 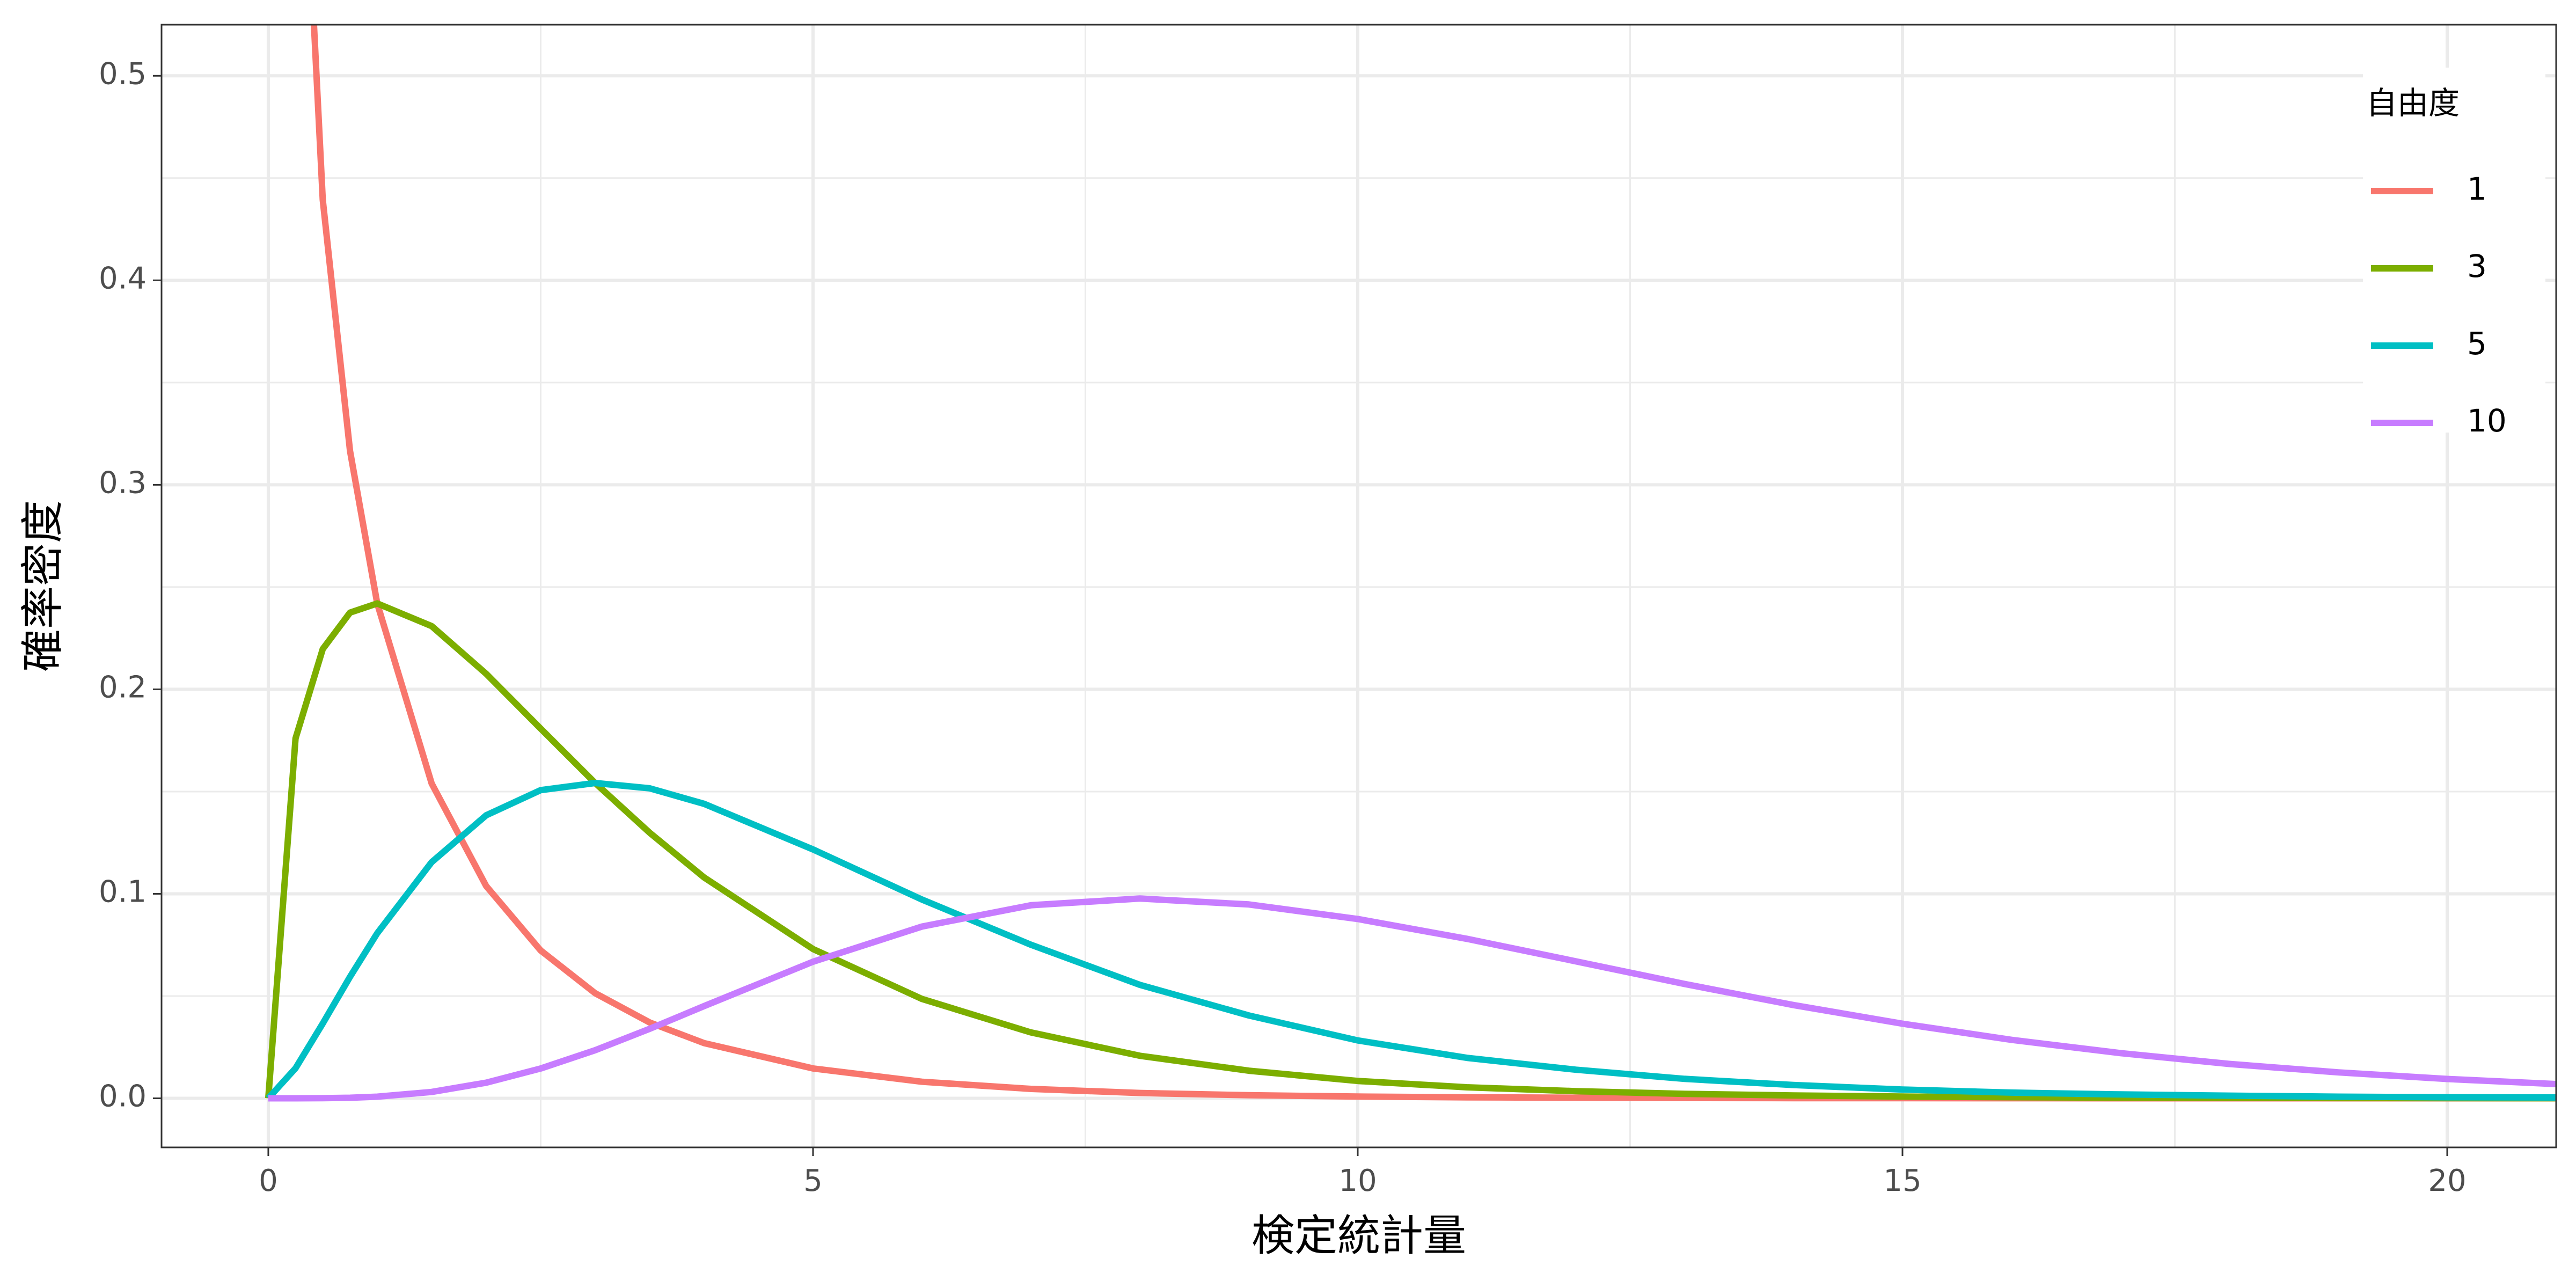 What do you see at coordinates (2477, 266) in the screenshot?
I see `legend-label: 3` at bounding box center [2477, 266].